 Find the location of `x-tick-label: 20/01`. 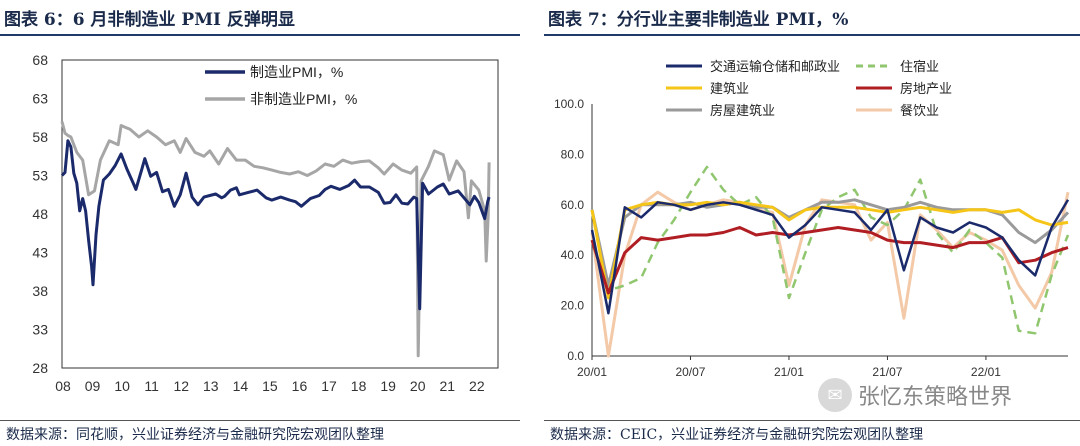

x-tick-label: 20/01 is located at coordinates (592, 372).